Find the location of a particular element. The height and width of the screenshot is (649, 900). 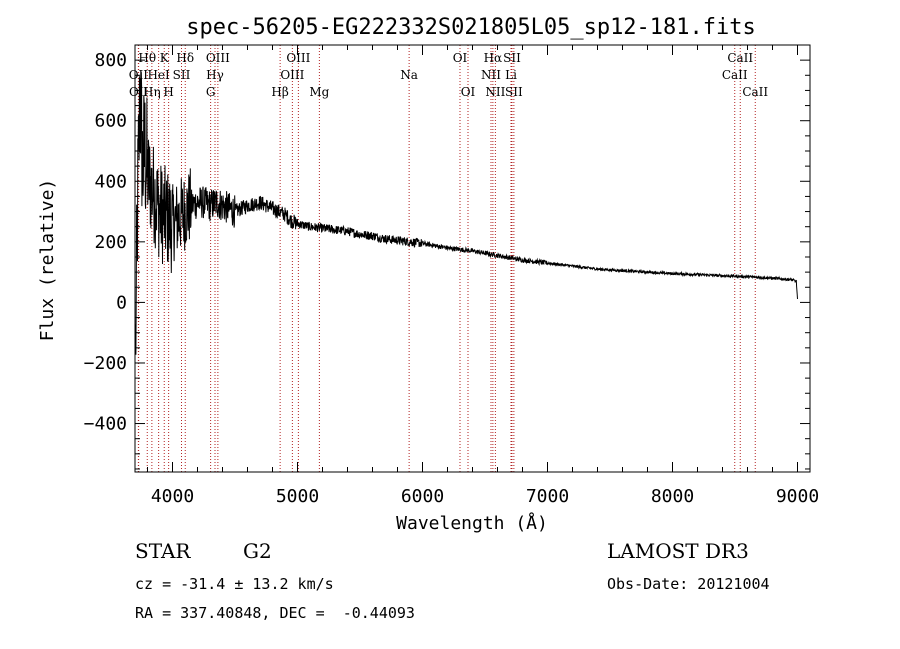

y-tick-label: 800 is located at coordinates (110, 60).